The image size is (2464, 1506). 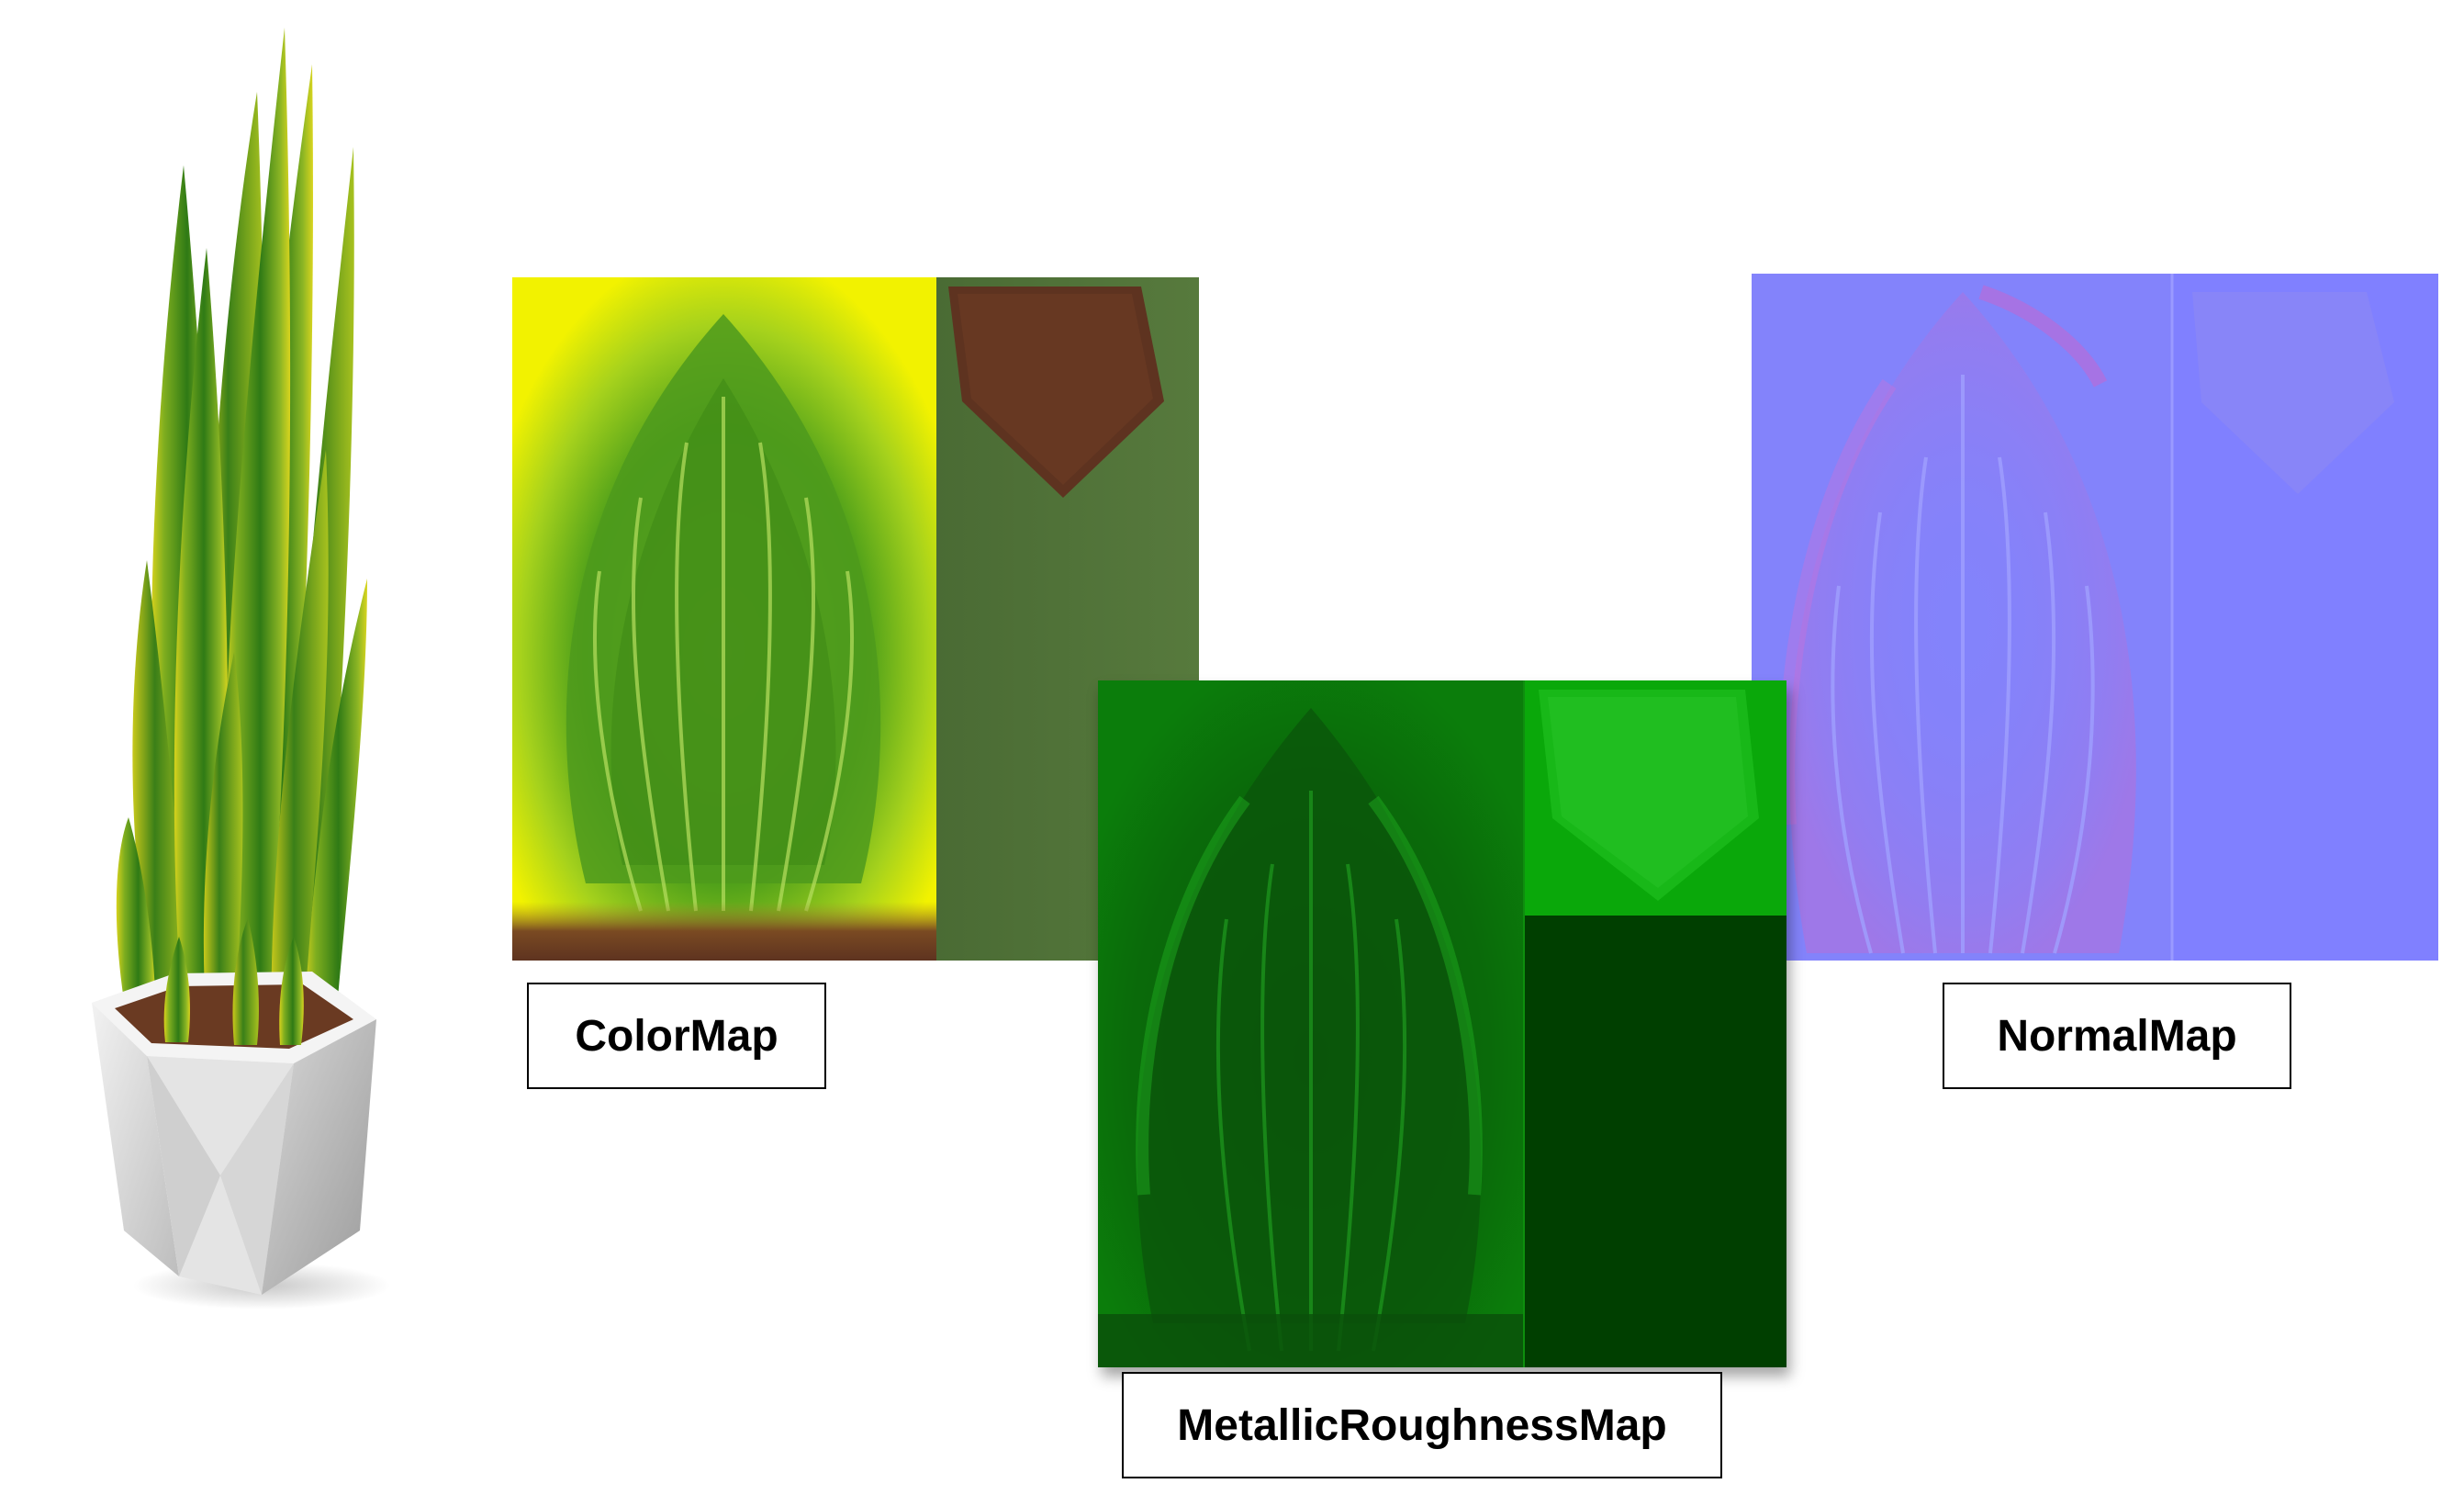 I want to click on normal-map-texture, so click(x=2095, y=617).